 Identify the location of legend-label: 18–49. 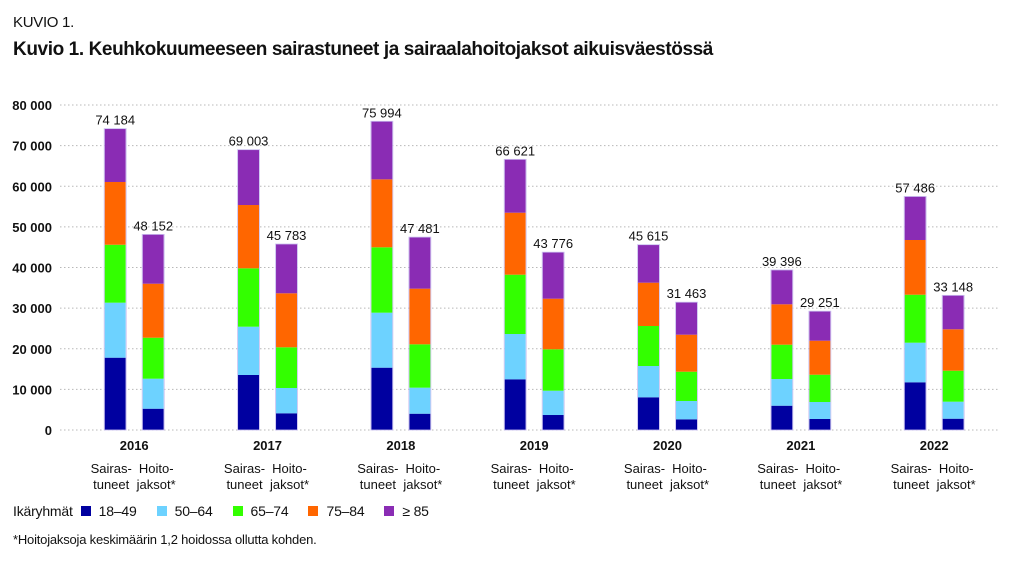
(117, 511).